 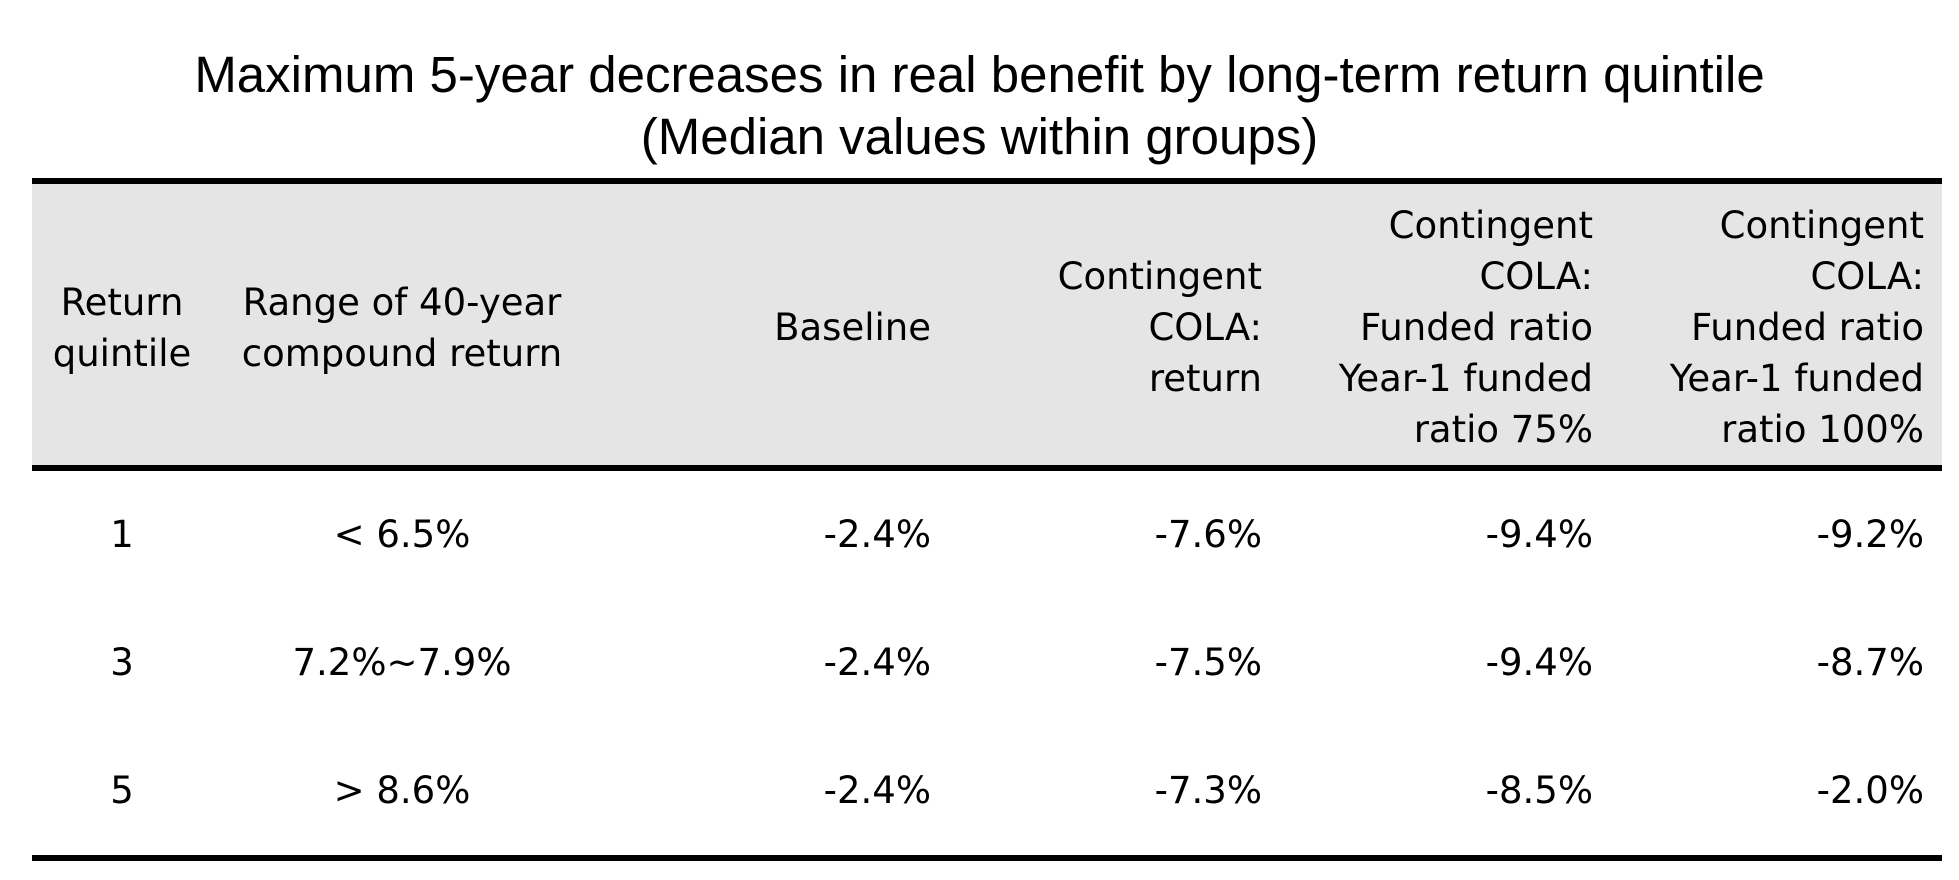 I want to click on column-header-line: ratio 75%, so click(x=1503, y=429).